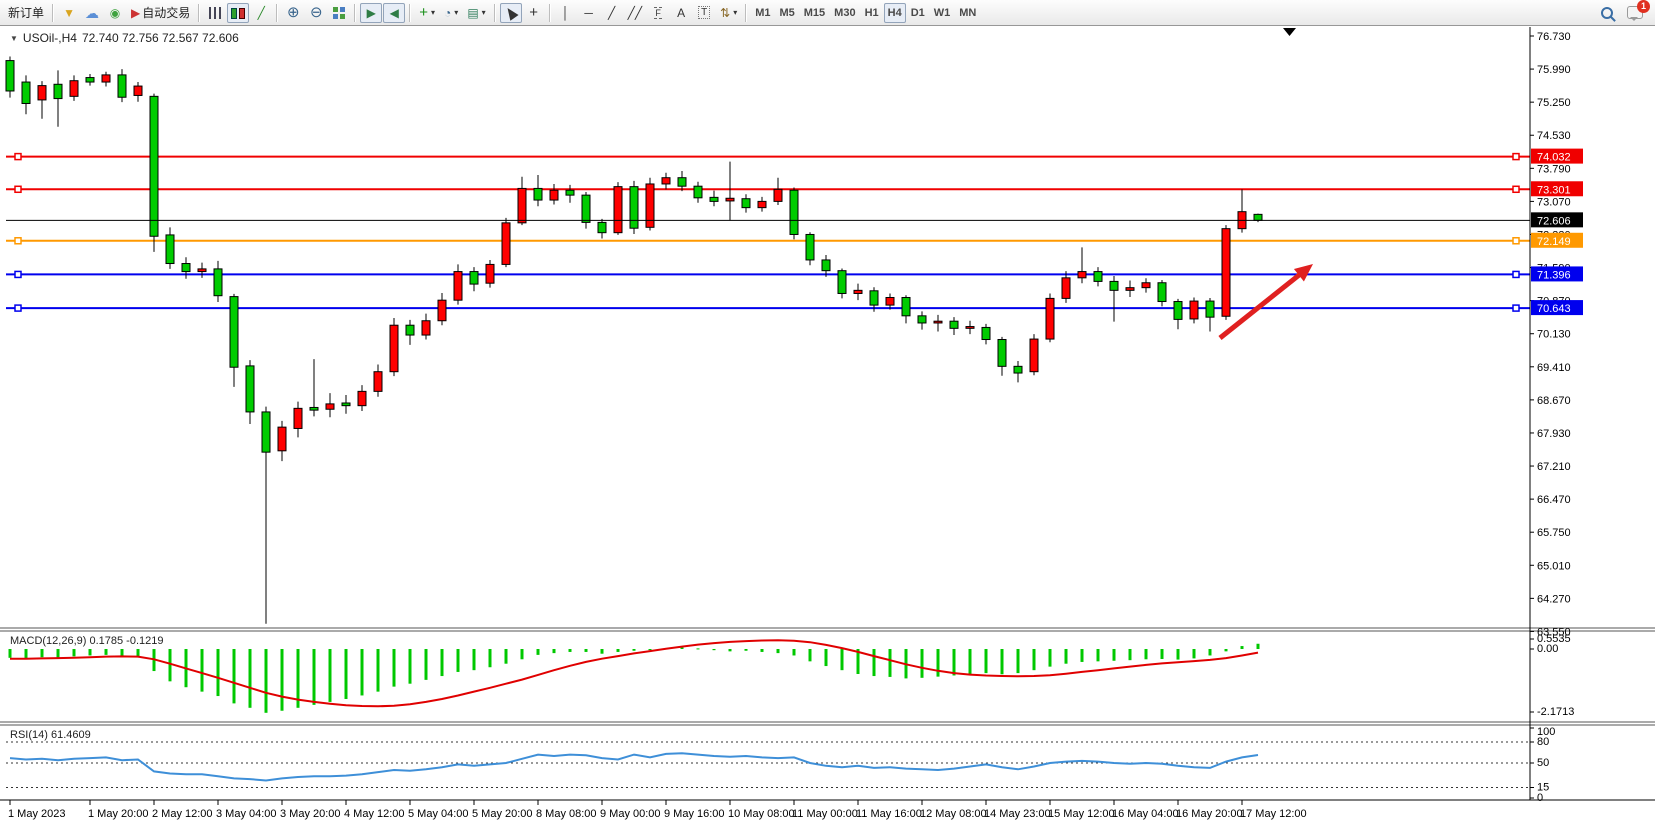 The width and height of the screenshot is (1655, 830). I want to click on label-button: T, so click(704, 13).